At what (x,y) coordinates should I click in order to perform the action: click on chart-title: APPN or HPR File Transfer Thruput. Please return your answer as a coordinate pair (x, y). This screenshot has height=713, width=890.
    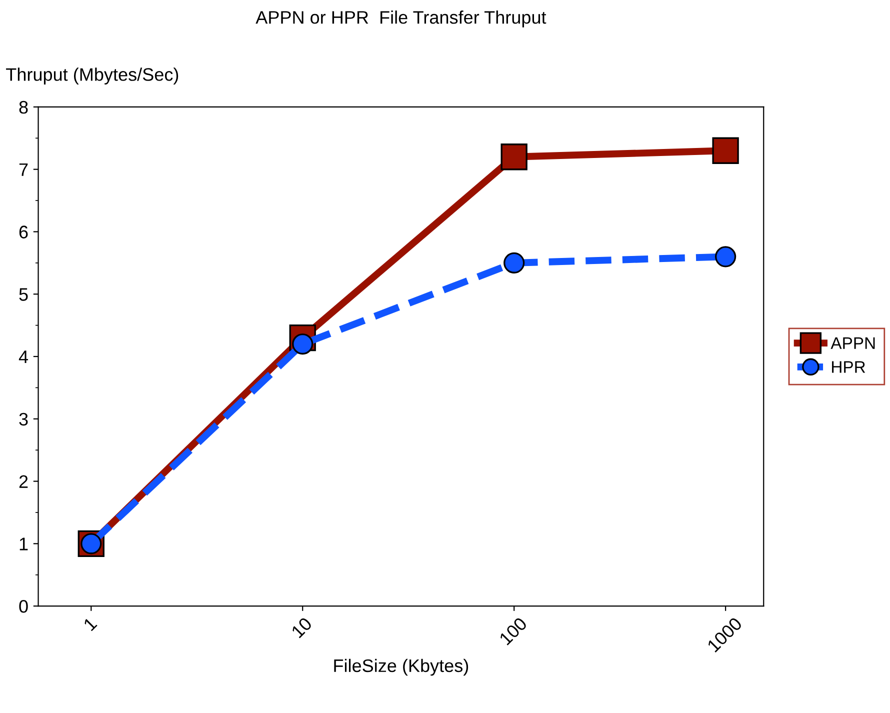
    Looking at the image, I should click on (401, 19).